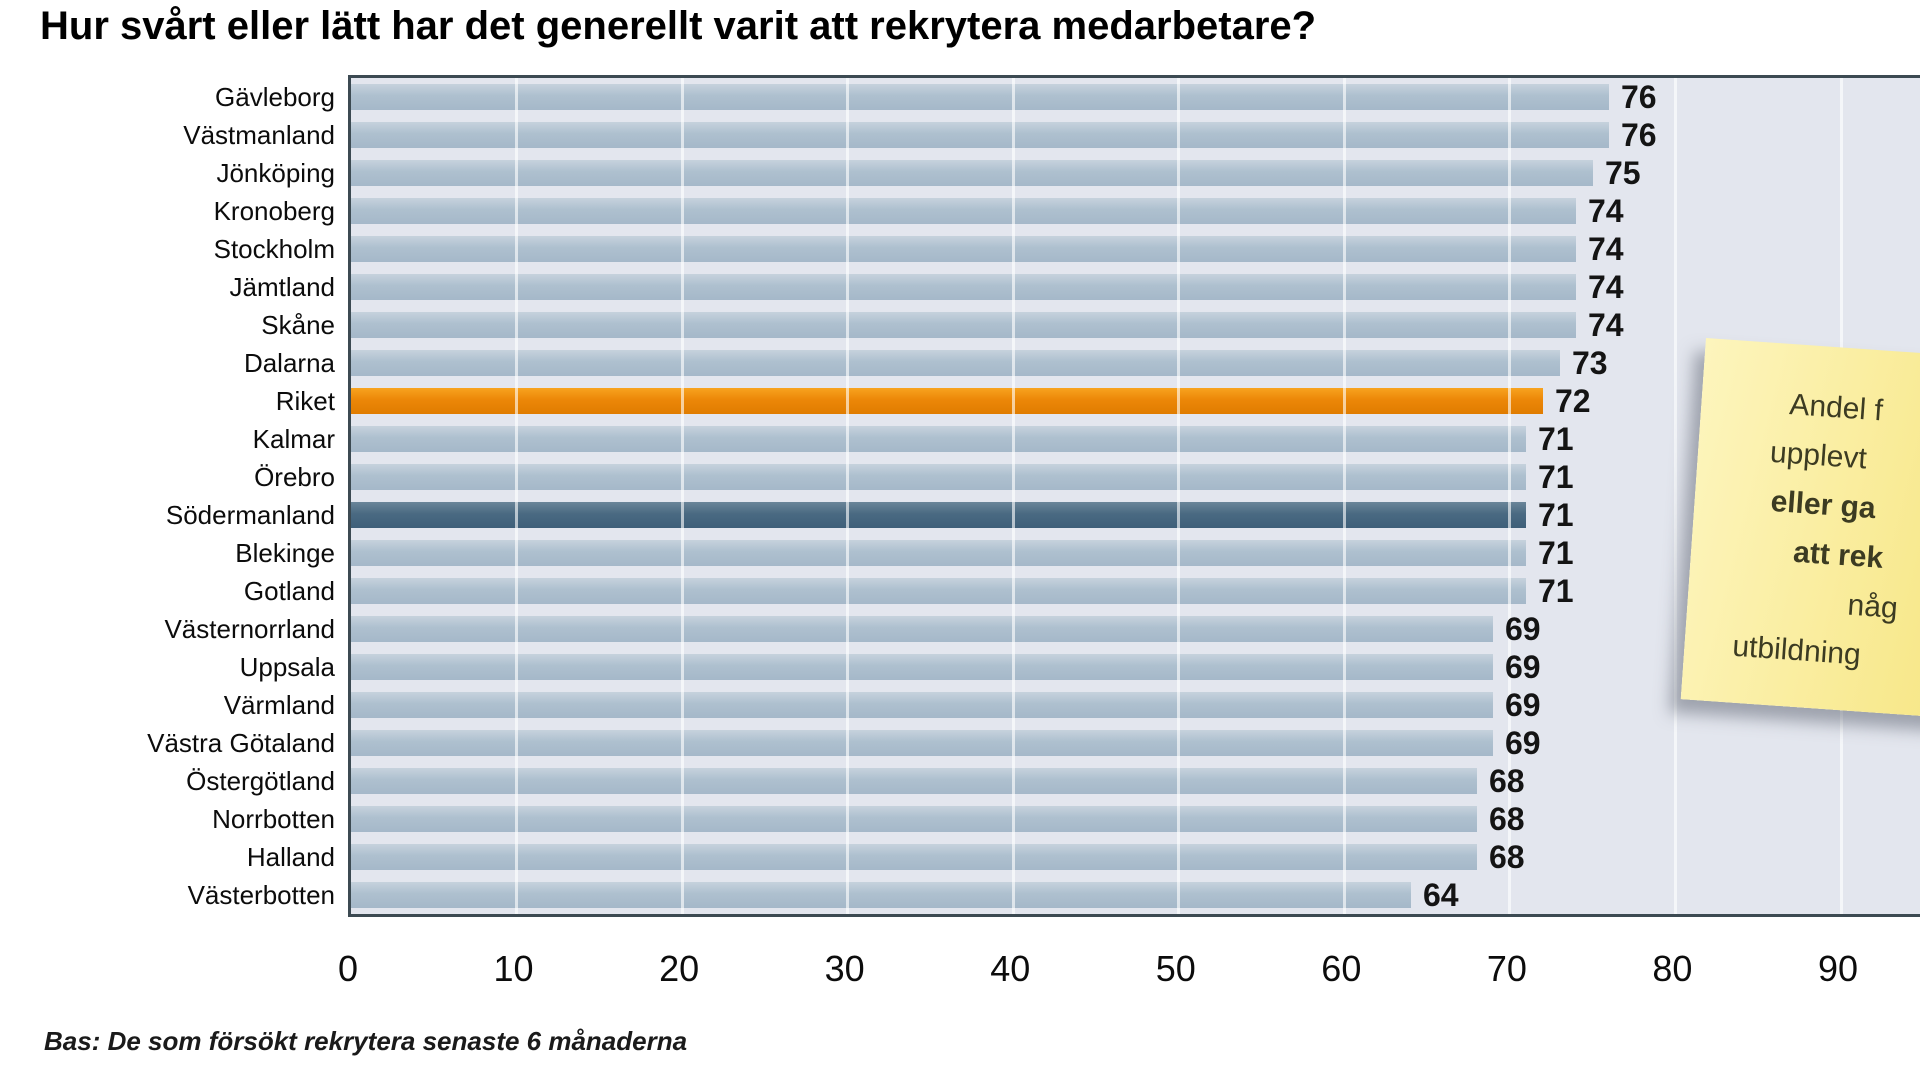  I want to click on y-label-gotland: Gotland, so click(289, 591).